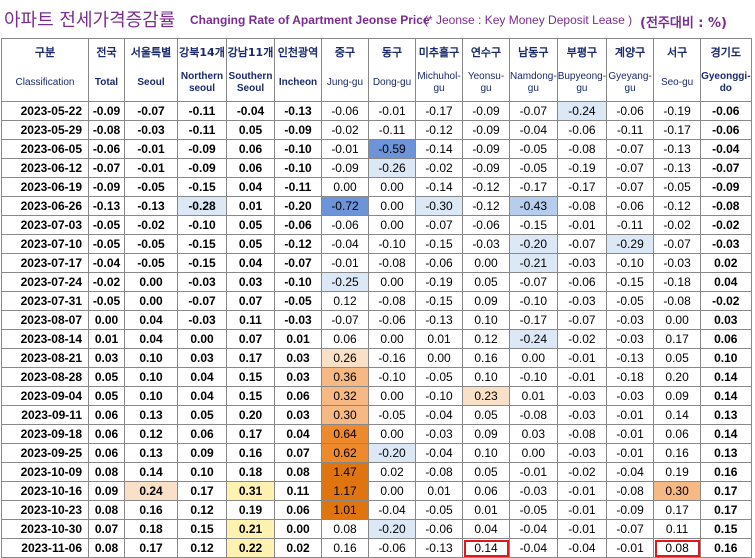 This screenshot has width=755, height=558. I want to click on cell-michuhol-gu: -0.02, so click(439, 168).